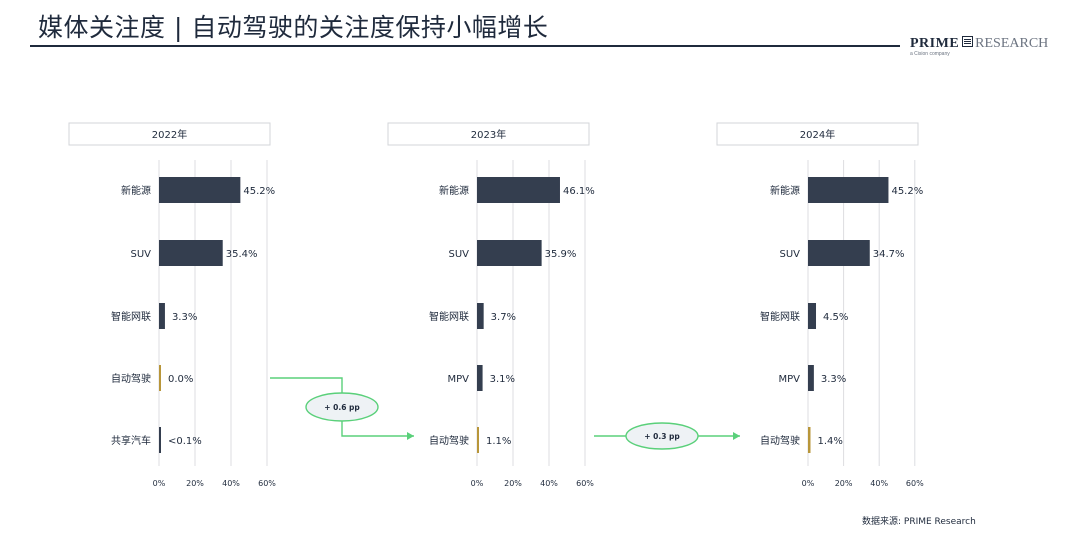 Image resolution: width=1080 pixels, height=533 pixels. I want to click on change-connector-1: + 0.6 pp, so click(342, 408).